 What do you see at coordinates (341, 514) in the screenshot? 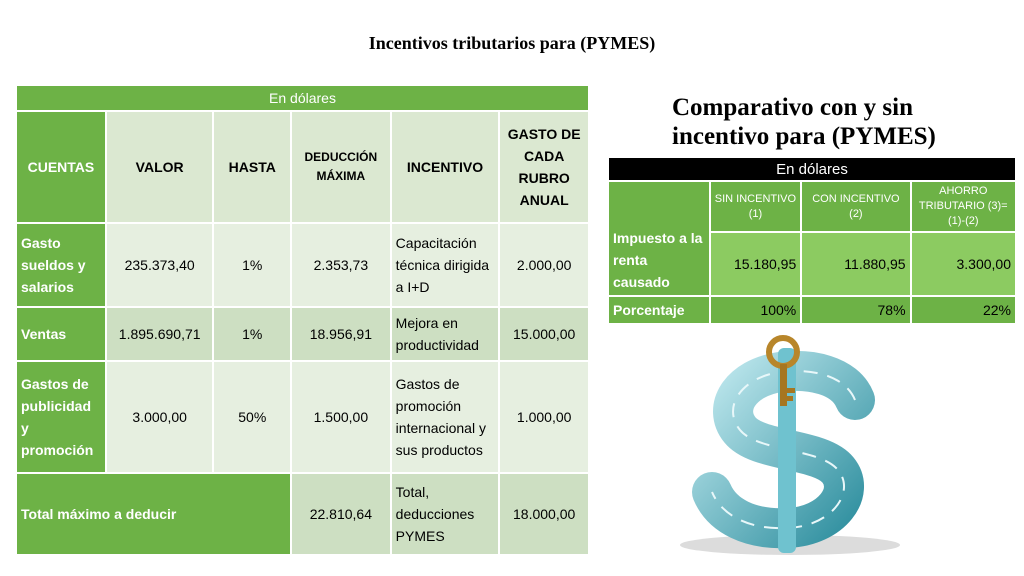
I see `total-deduccion: 22.810,64` at bounding box center [341, 514].